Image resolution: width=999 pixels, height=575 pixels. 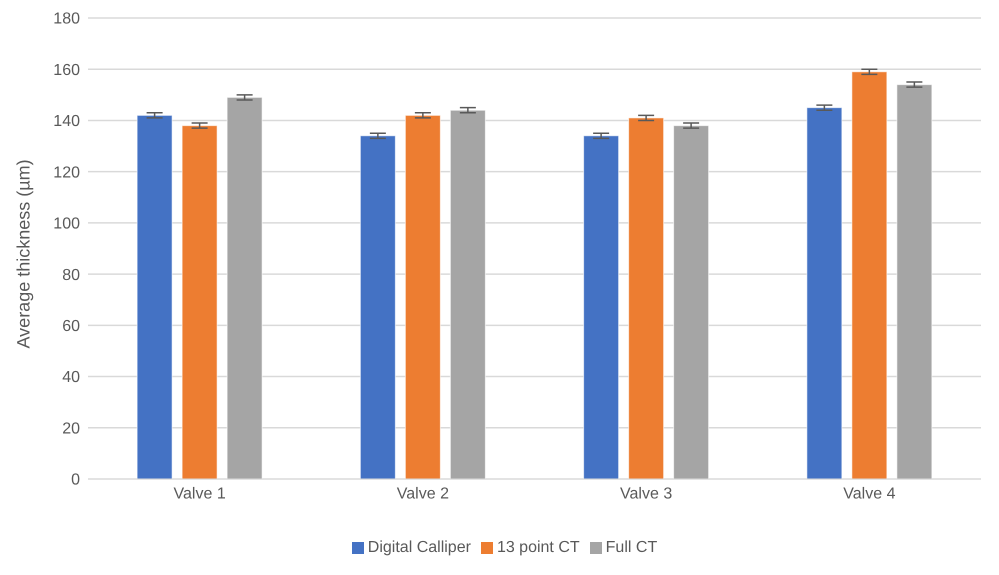 What do you see at coordinates (71, 275) in the screenshot?
I see `y-tick-label: 80` at bounding box center [71, 275].